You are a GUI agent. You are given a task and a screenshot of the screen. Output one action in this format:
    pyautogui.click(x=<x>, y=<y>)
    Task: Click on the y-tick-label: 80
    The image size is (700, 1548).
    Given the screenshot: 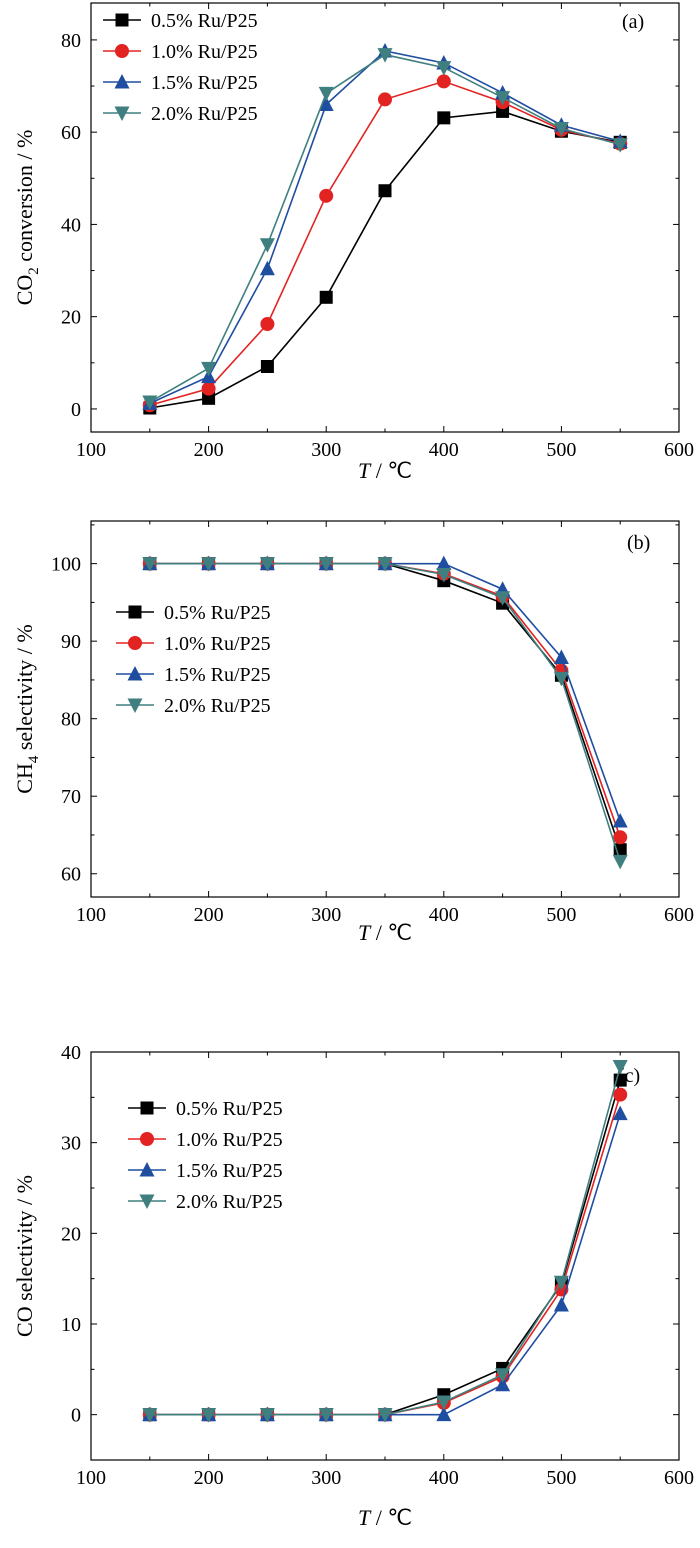 What is the action you would take?
    pyautogui.click(x=71, y=41)
    